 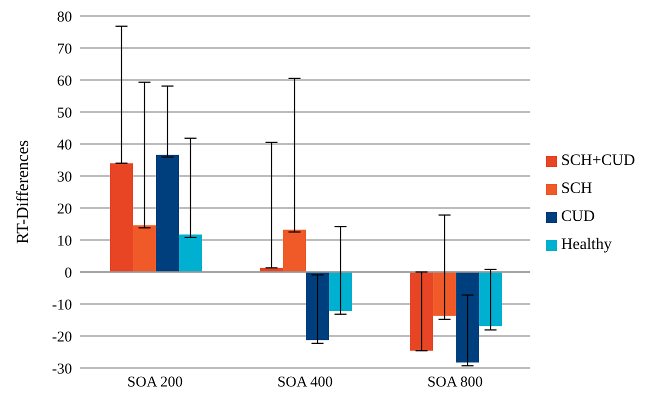 I want to click on y-tick-label: 40, so click(x=64, y=145).